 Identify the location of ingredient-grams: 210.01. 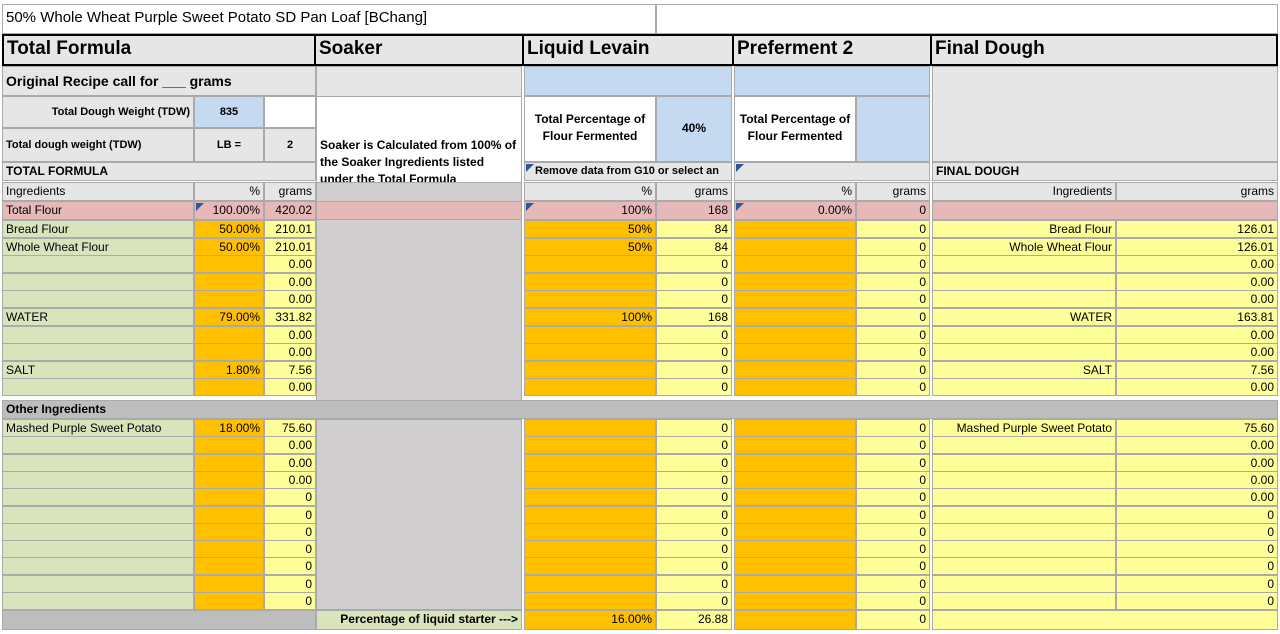
(290, 247).